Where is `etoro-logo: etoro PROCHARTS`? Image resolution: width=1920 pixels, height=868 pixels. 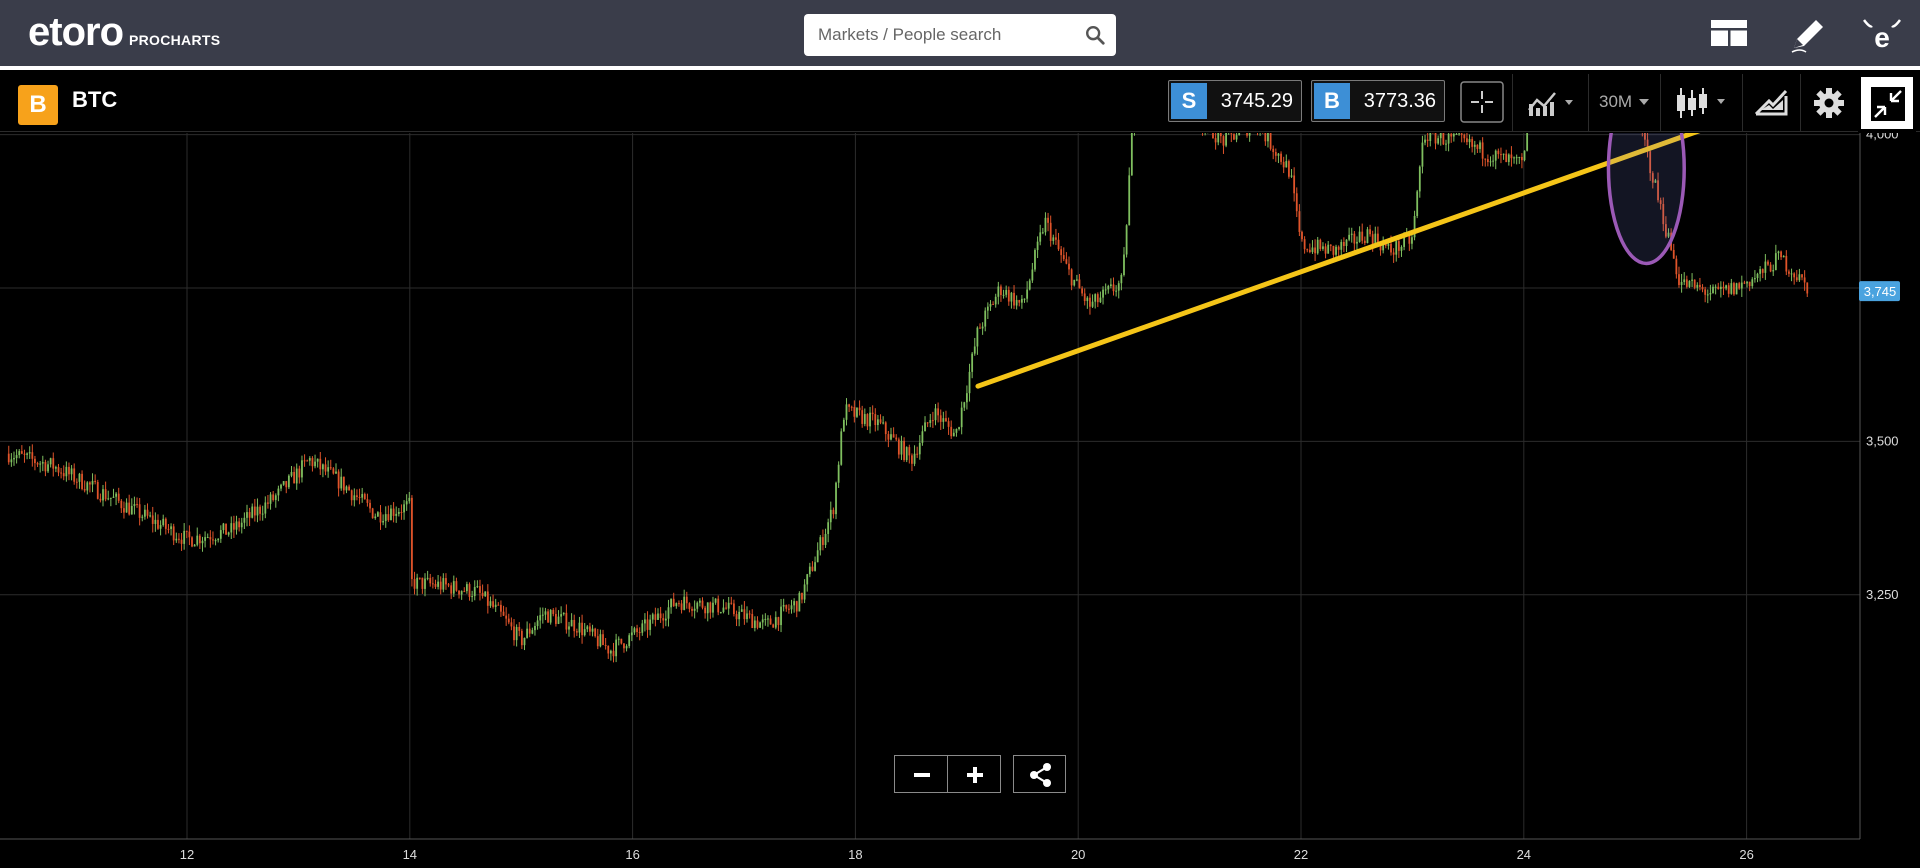 etoro-logo: etoro PROCHARTS is located at coordinates (124, 32).